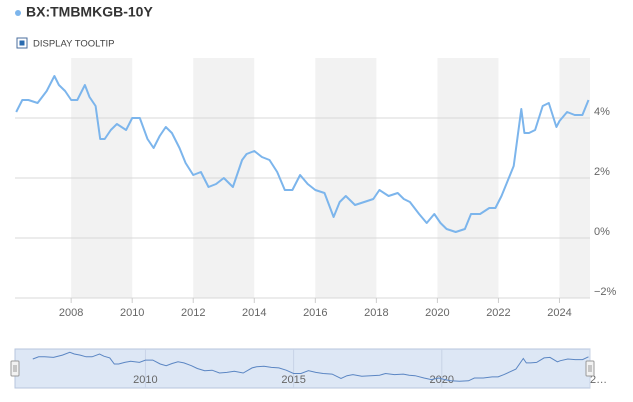 The width and height of the screenshot is (633, 402). I want to click on y-tick-label: 2%, so click(602, 172).